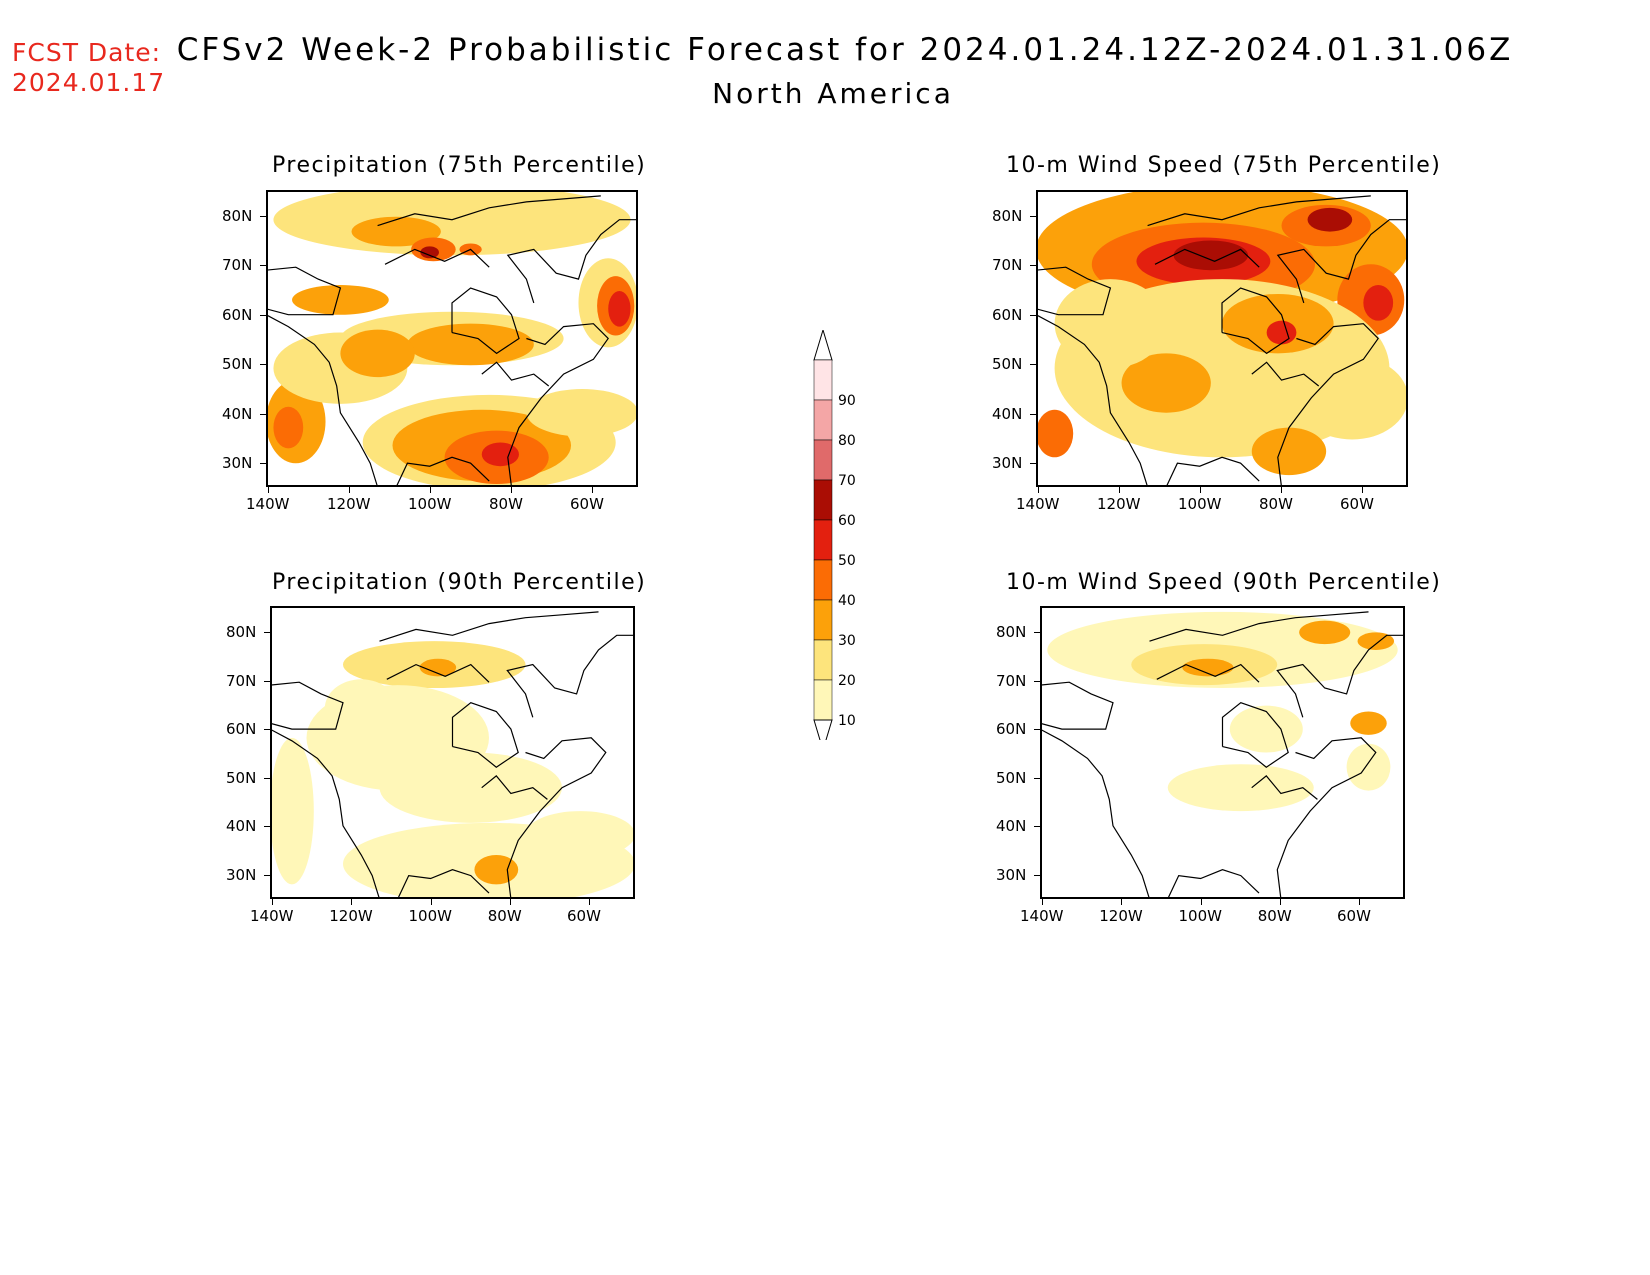 This screenshot has width=1650, height=1275. What do you see at coordinates (847, 521) in the screenshot?
I see `colorbar-level-label: 60` at bounding box center [847, 521].